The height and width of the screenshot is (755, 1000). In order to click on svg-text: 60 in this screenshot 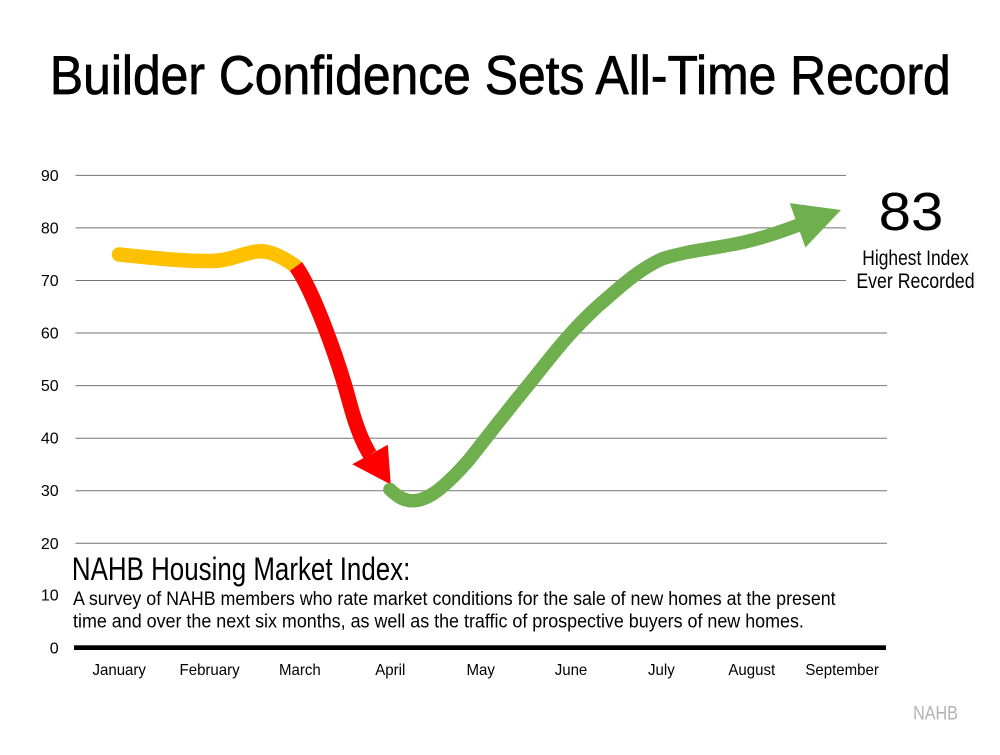, I will do `click(50, 334)`.